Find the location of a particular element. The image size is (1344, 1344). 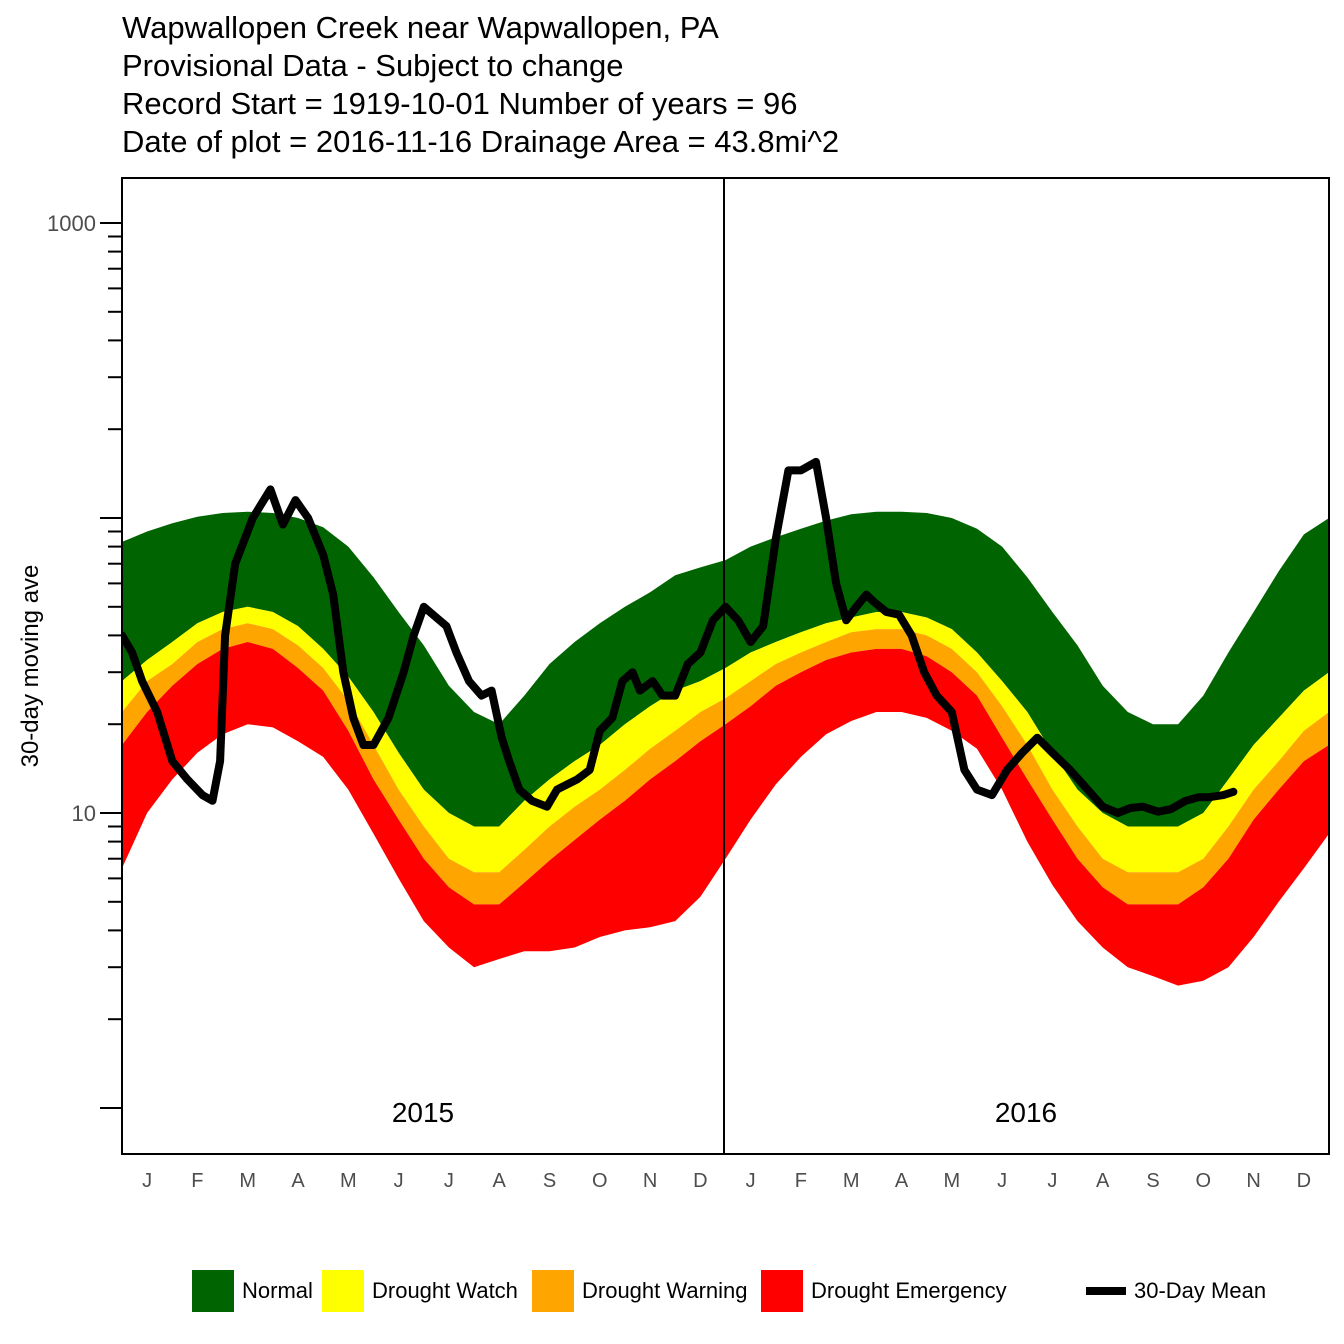

y-tick-label: 10 is located at coordinates (84, 813).